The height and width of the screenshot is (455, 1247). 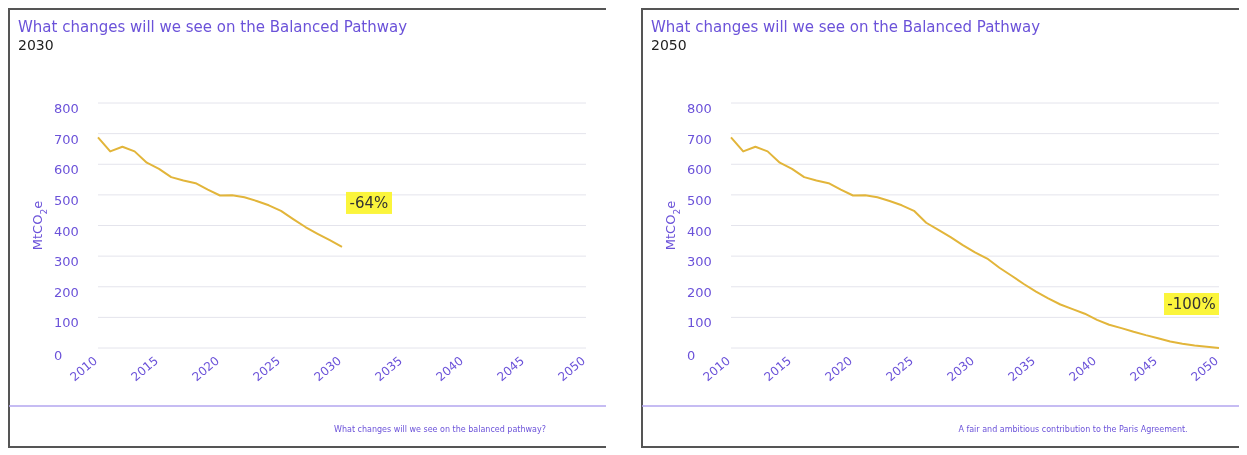 I want to click on annotation: -100%, so click(x=1191, y=304).